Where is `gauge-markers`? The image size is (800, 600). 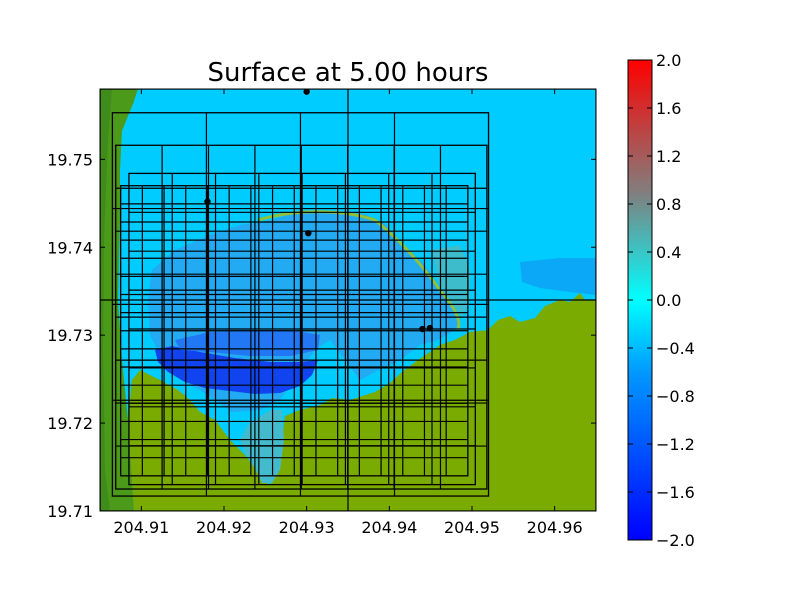 gauge-markers is located at coordinates (319, 211).